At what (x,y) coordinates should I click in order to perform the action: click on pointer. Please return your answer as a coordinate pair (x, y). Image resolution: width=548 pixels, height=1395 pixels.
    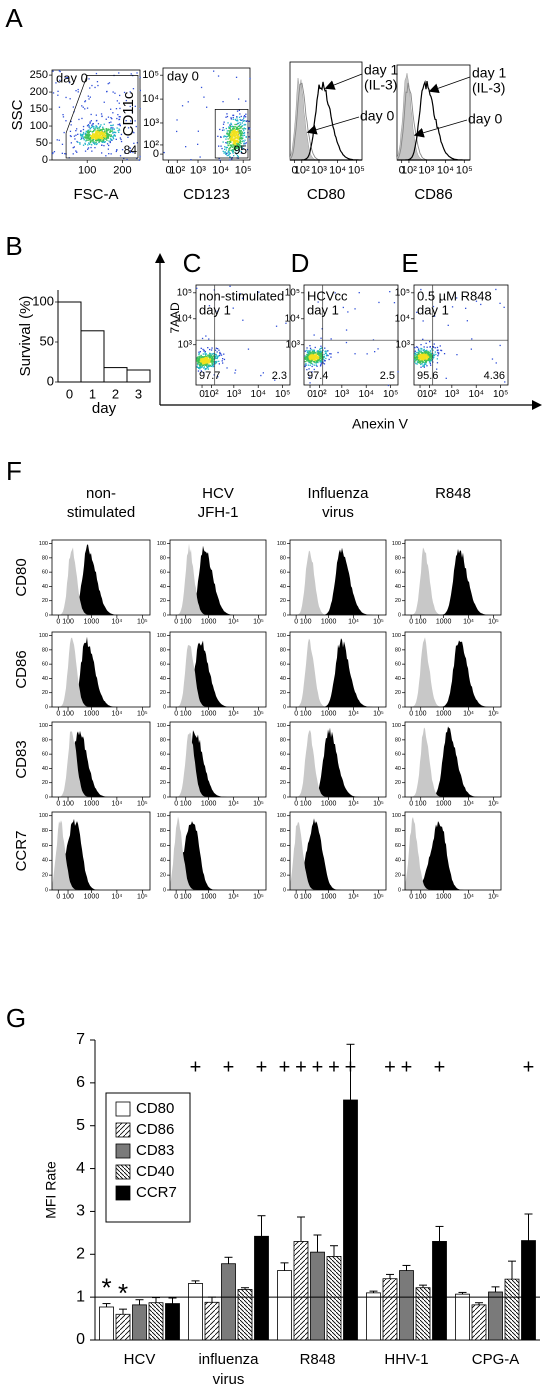
    Looking at the image, I should click on (343, 81).